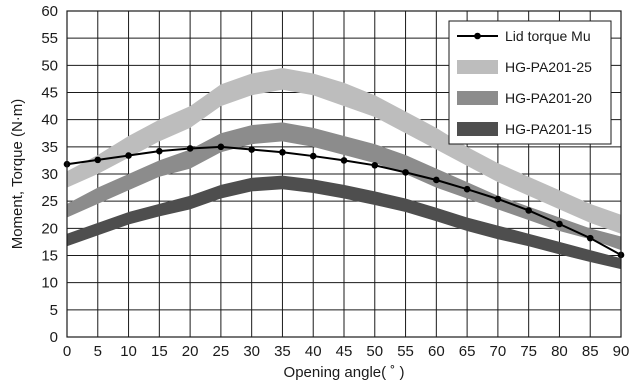 The width and height of the screenshot is (644, 385). I want to click on y-tick-label: 15, so click(49, 256).